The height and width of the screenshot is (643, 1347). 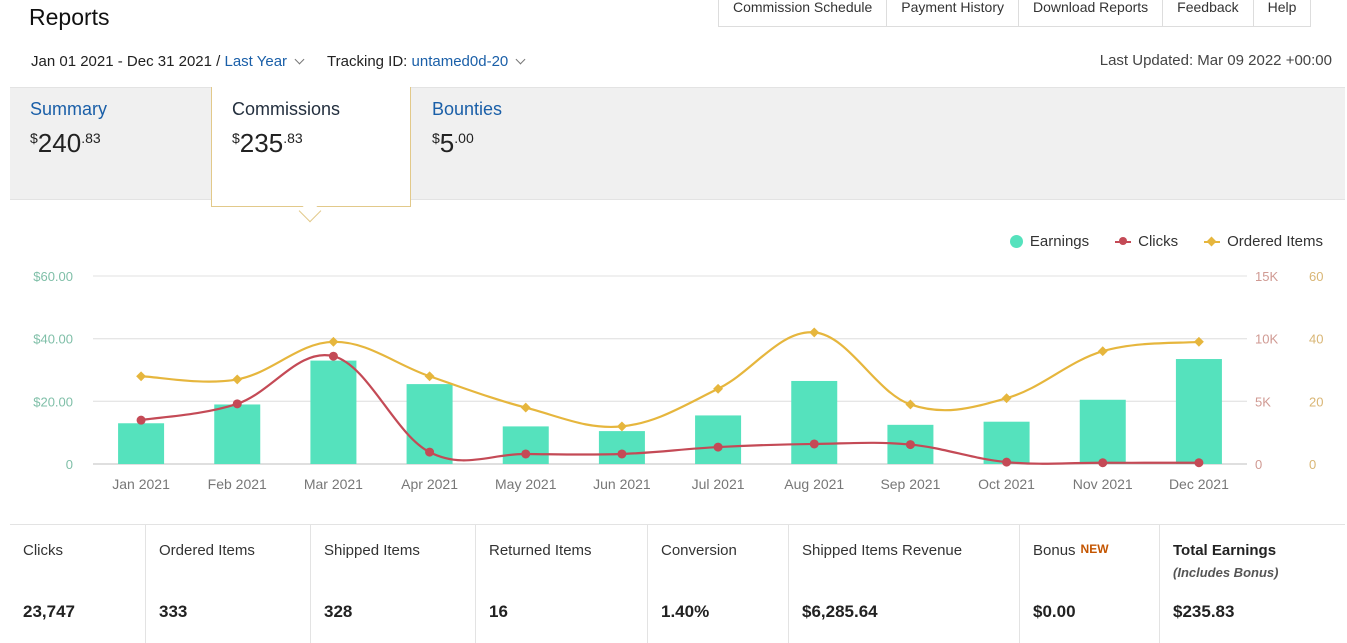 I want to click on x-axis-label: Oct 2021, so click(x=1006, y=484).